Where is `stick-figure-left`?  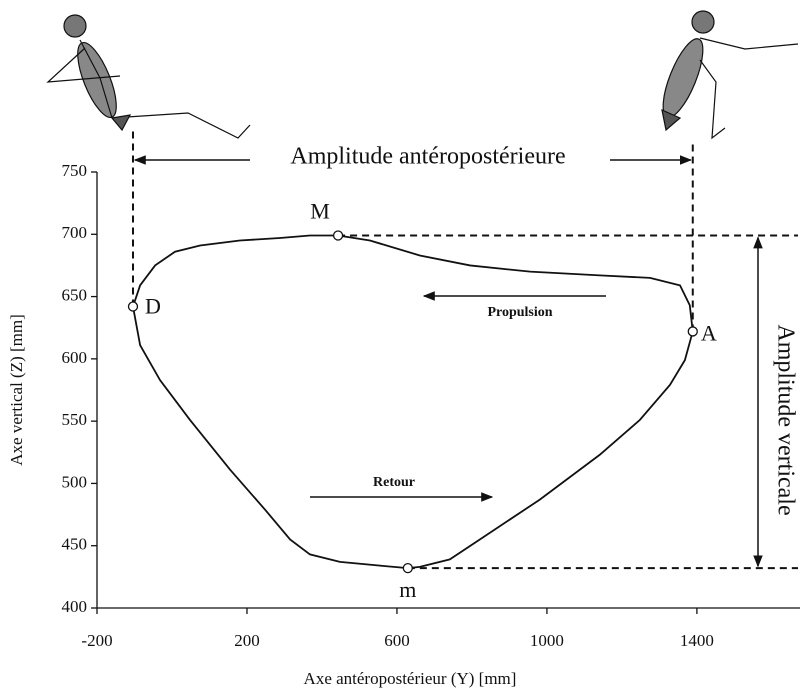 stick-figure-left is located at coordinates (148, 76).